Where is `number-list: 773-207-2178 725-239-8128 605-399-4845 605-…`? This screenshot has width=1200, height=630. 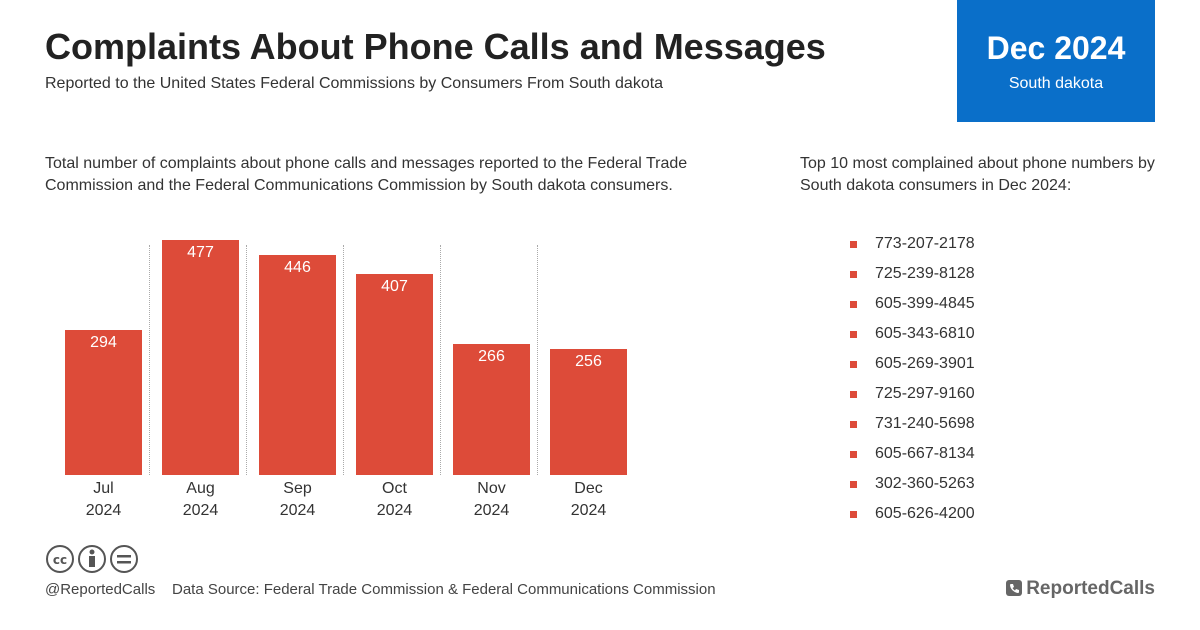 number-list: 773-207-2178 725-239-8128 605-399-4845 605-… is located at coordinates (912, 382).